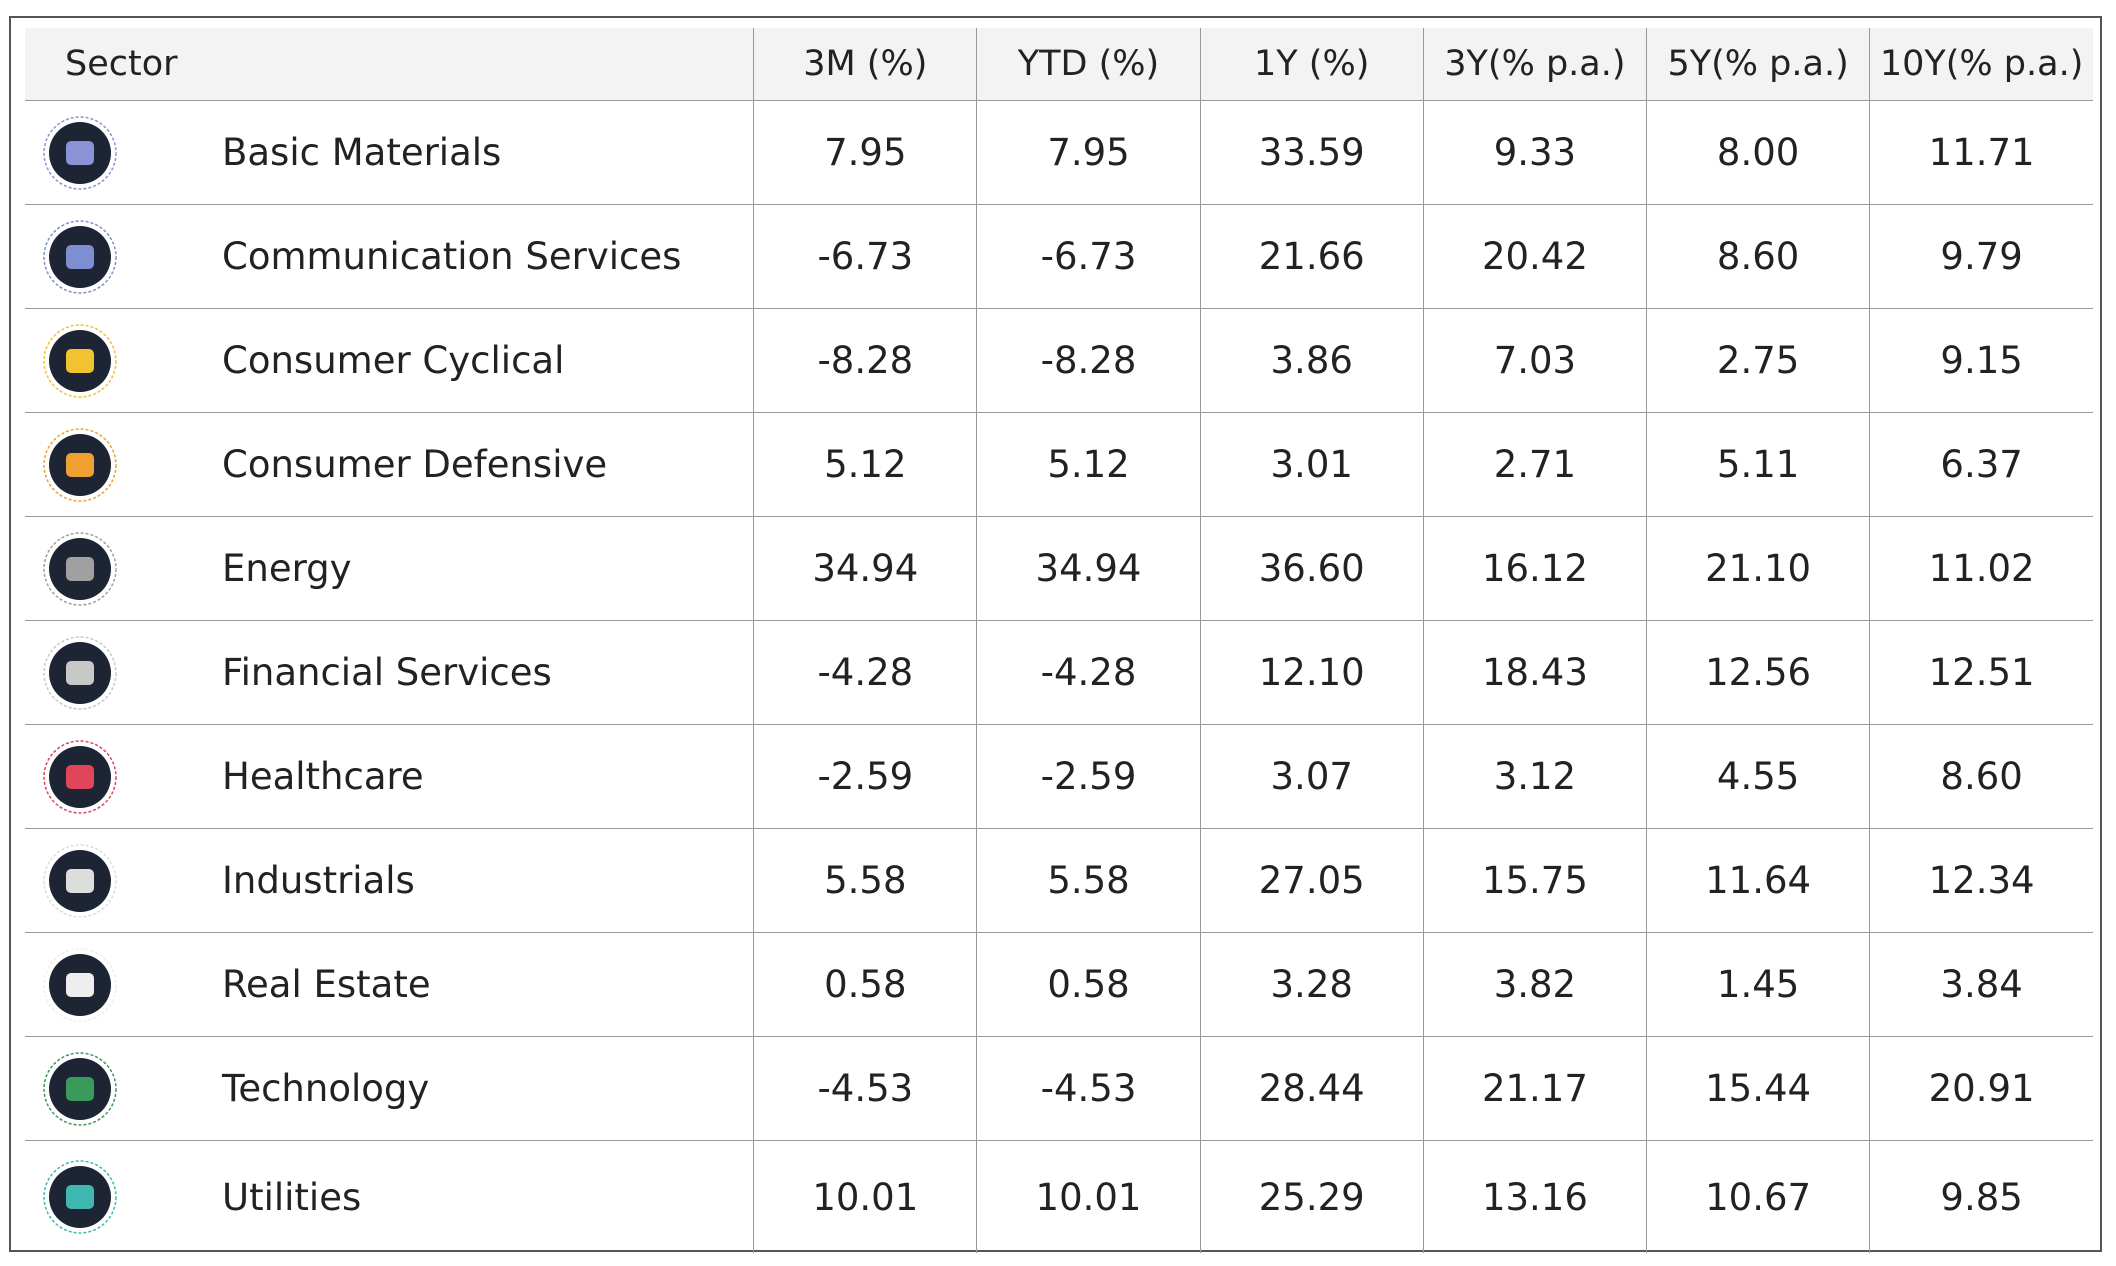  Describe the element at coordinates (1534, 360) in the screenshot. I see `value-cell: 7.03` at that location.